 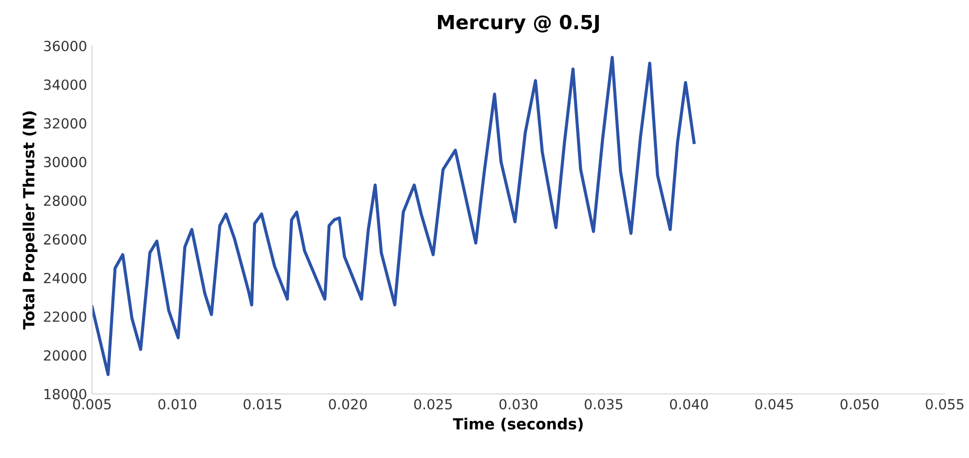 I want to click on x-tick-label: 0.050, so click(x=859, y=404).